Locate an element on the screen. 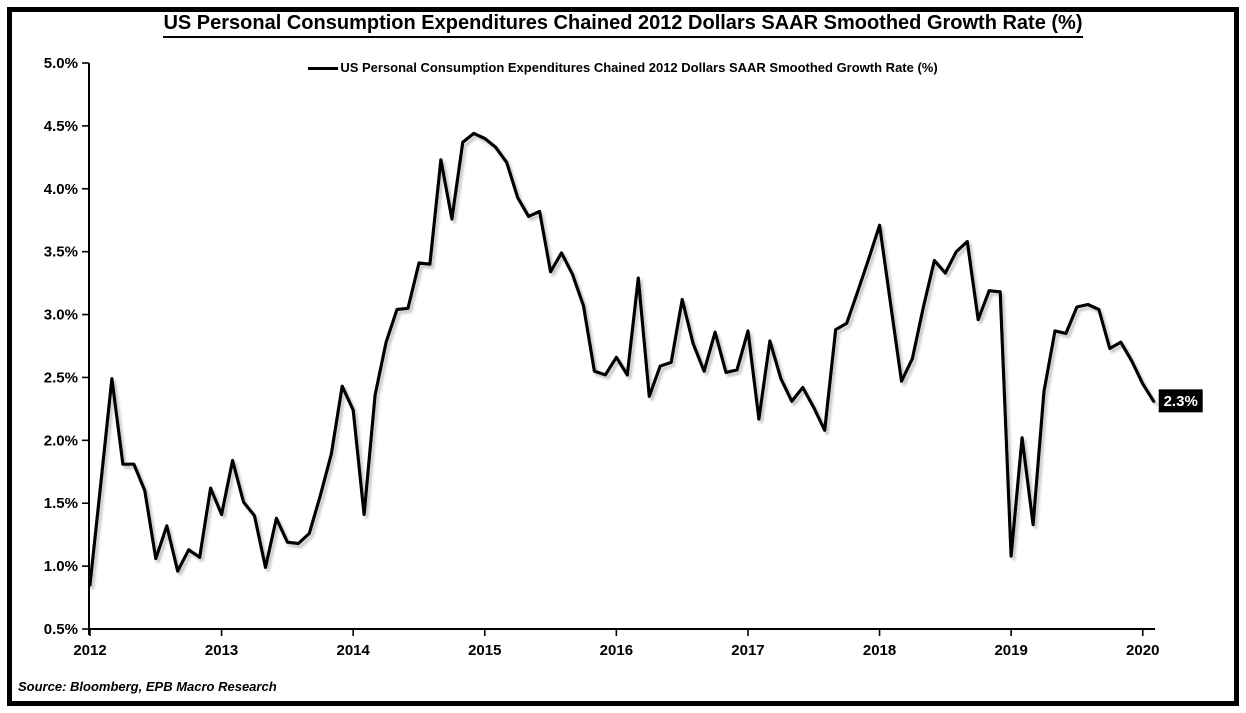  y-tick-label: 3.0% is located at coordinates (61, 315).